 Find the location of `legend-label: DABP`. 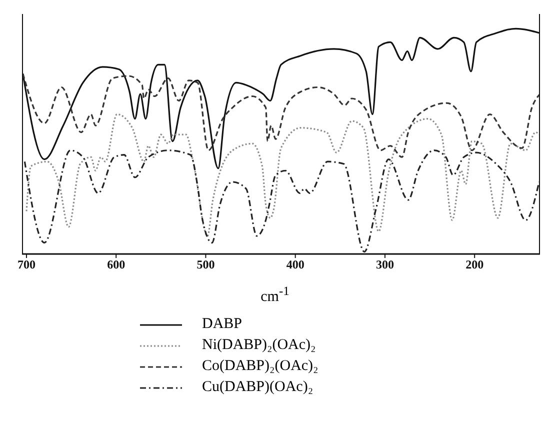

legend-label: DABP is located at coordinates (222, 324).